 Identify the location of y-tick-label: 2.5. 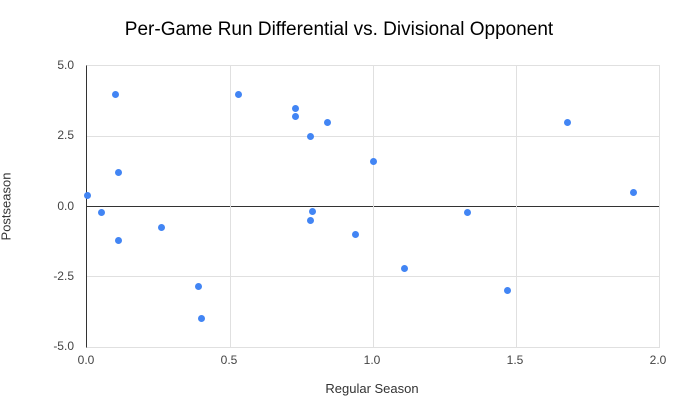
(65, 135).